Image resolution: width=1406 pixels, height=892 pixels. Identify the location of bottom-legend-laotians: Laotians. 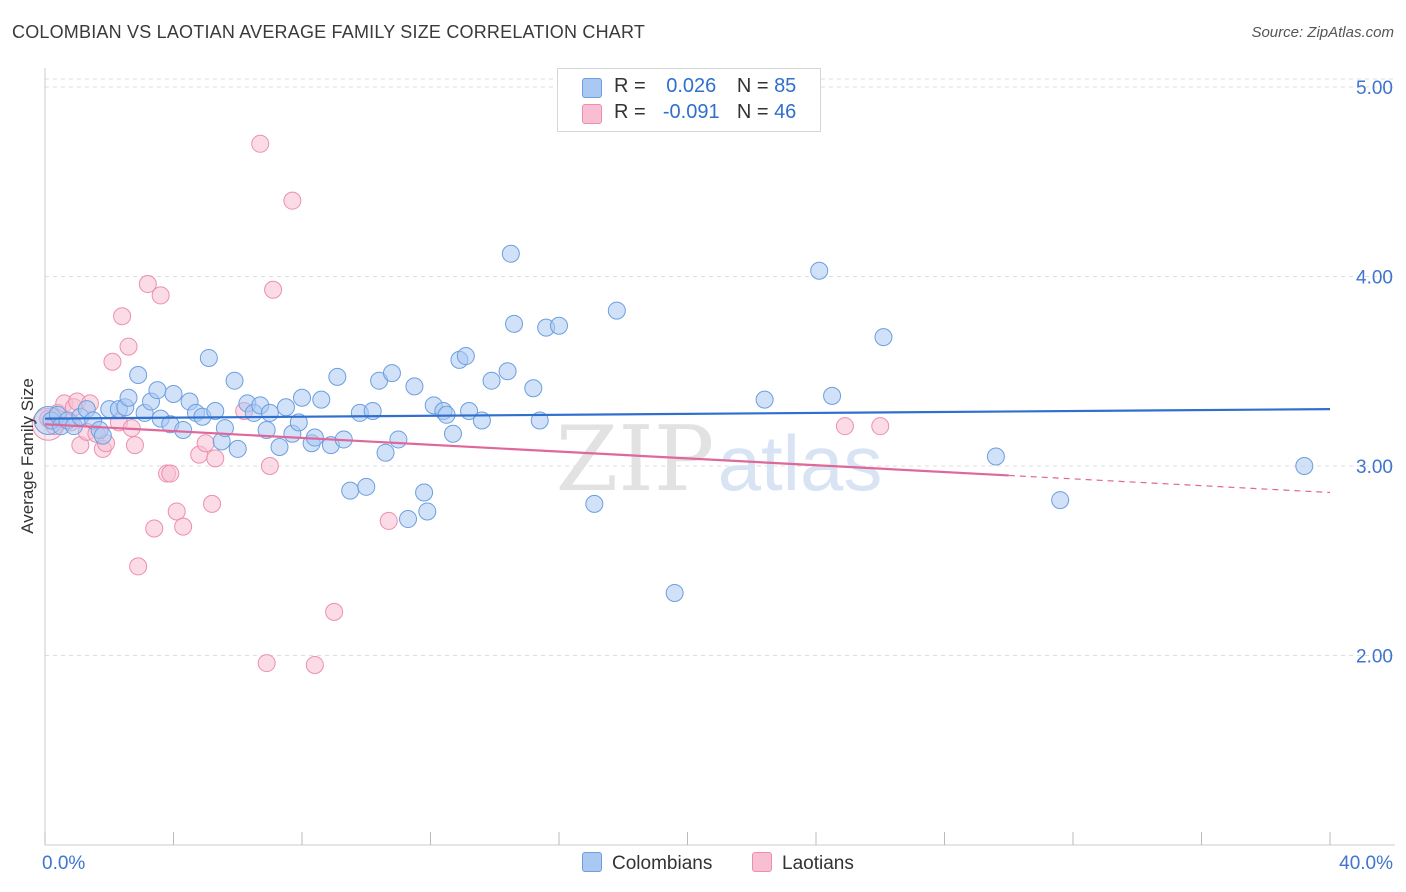
(803, 863).